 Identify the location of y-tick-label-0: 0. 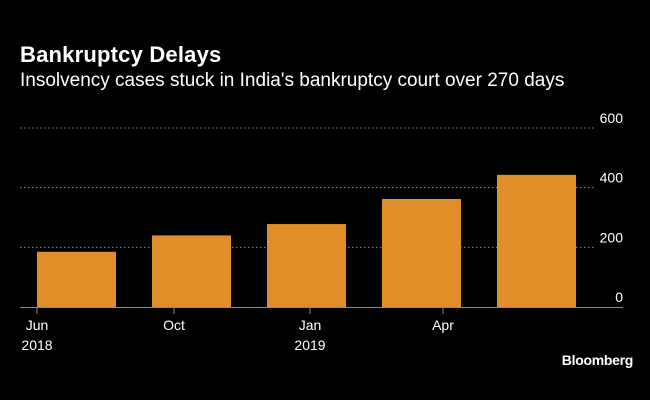
(619, 297).